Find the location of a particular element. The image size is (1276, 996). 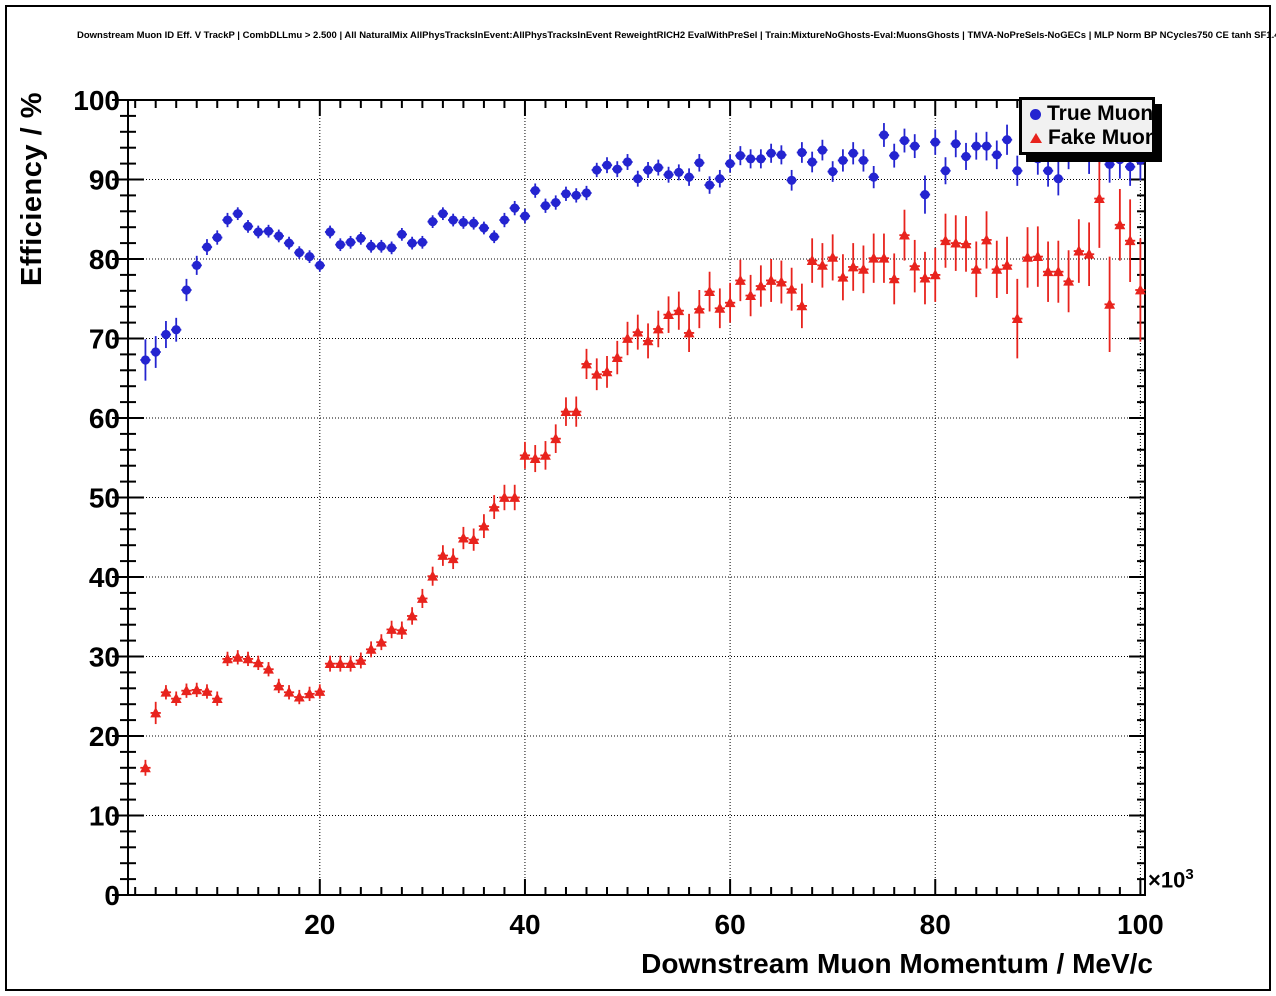

legend-label-true-muon: True Muon is located at coordinates (1100, 113).